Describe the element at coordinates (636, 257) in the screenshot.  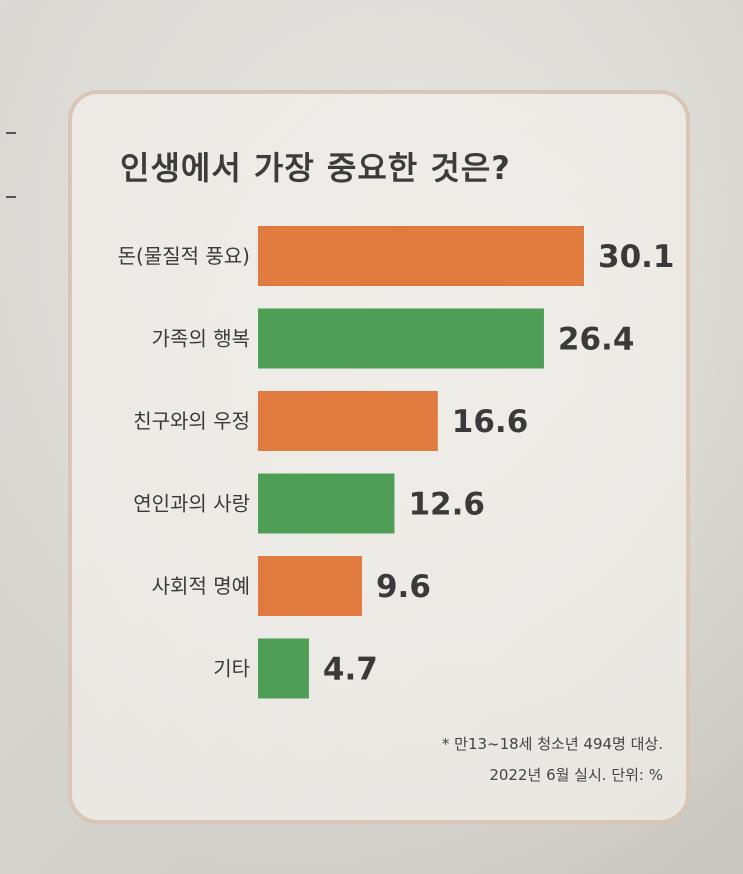
I see `value-label: 30.1` at that location.